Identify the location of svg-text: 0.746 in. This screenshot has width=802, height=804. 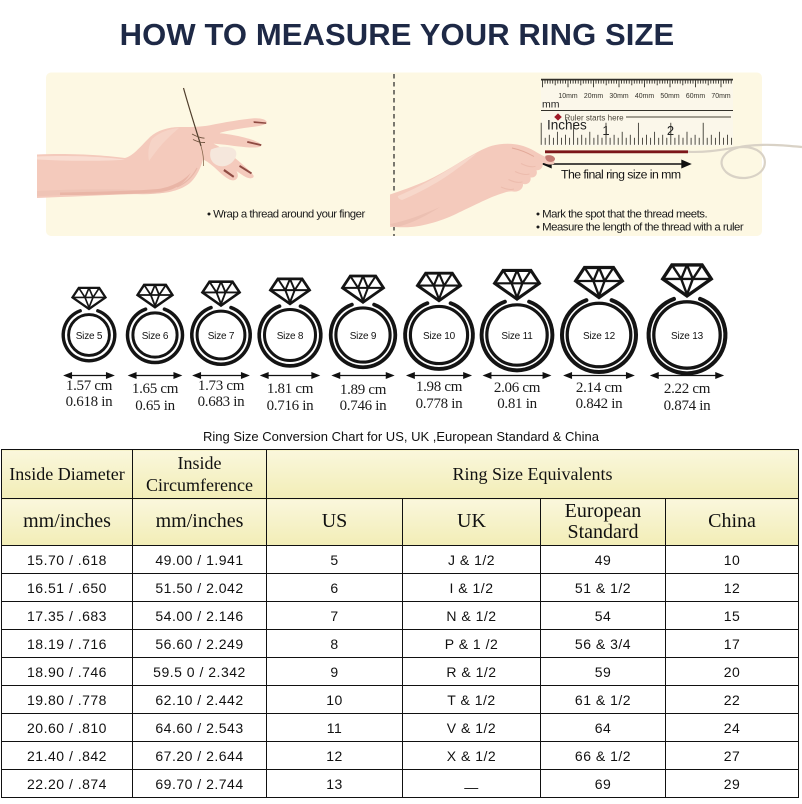
(364, 406).